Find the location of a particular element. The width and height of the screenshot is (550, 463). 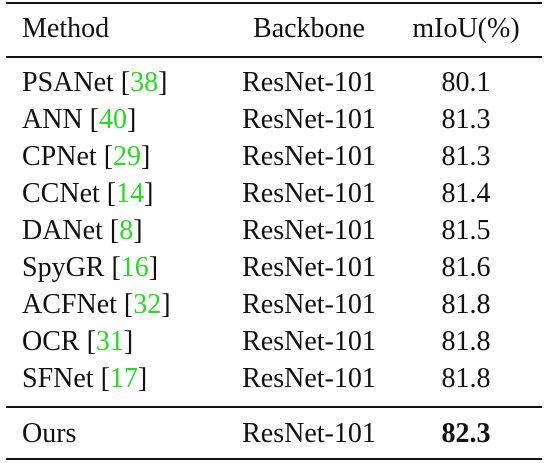

miou-best-cell: 82.3 is located at coordinates (466, 433).